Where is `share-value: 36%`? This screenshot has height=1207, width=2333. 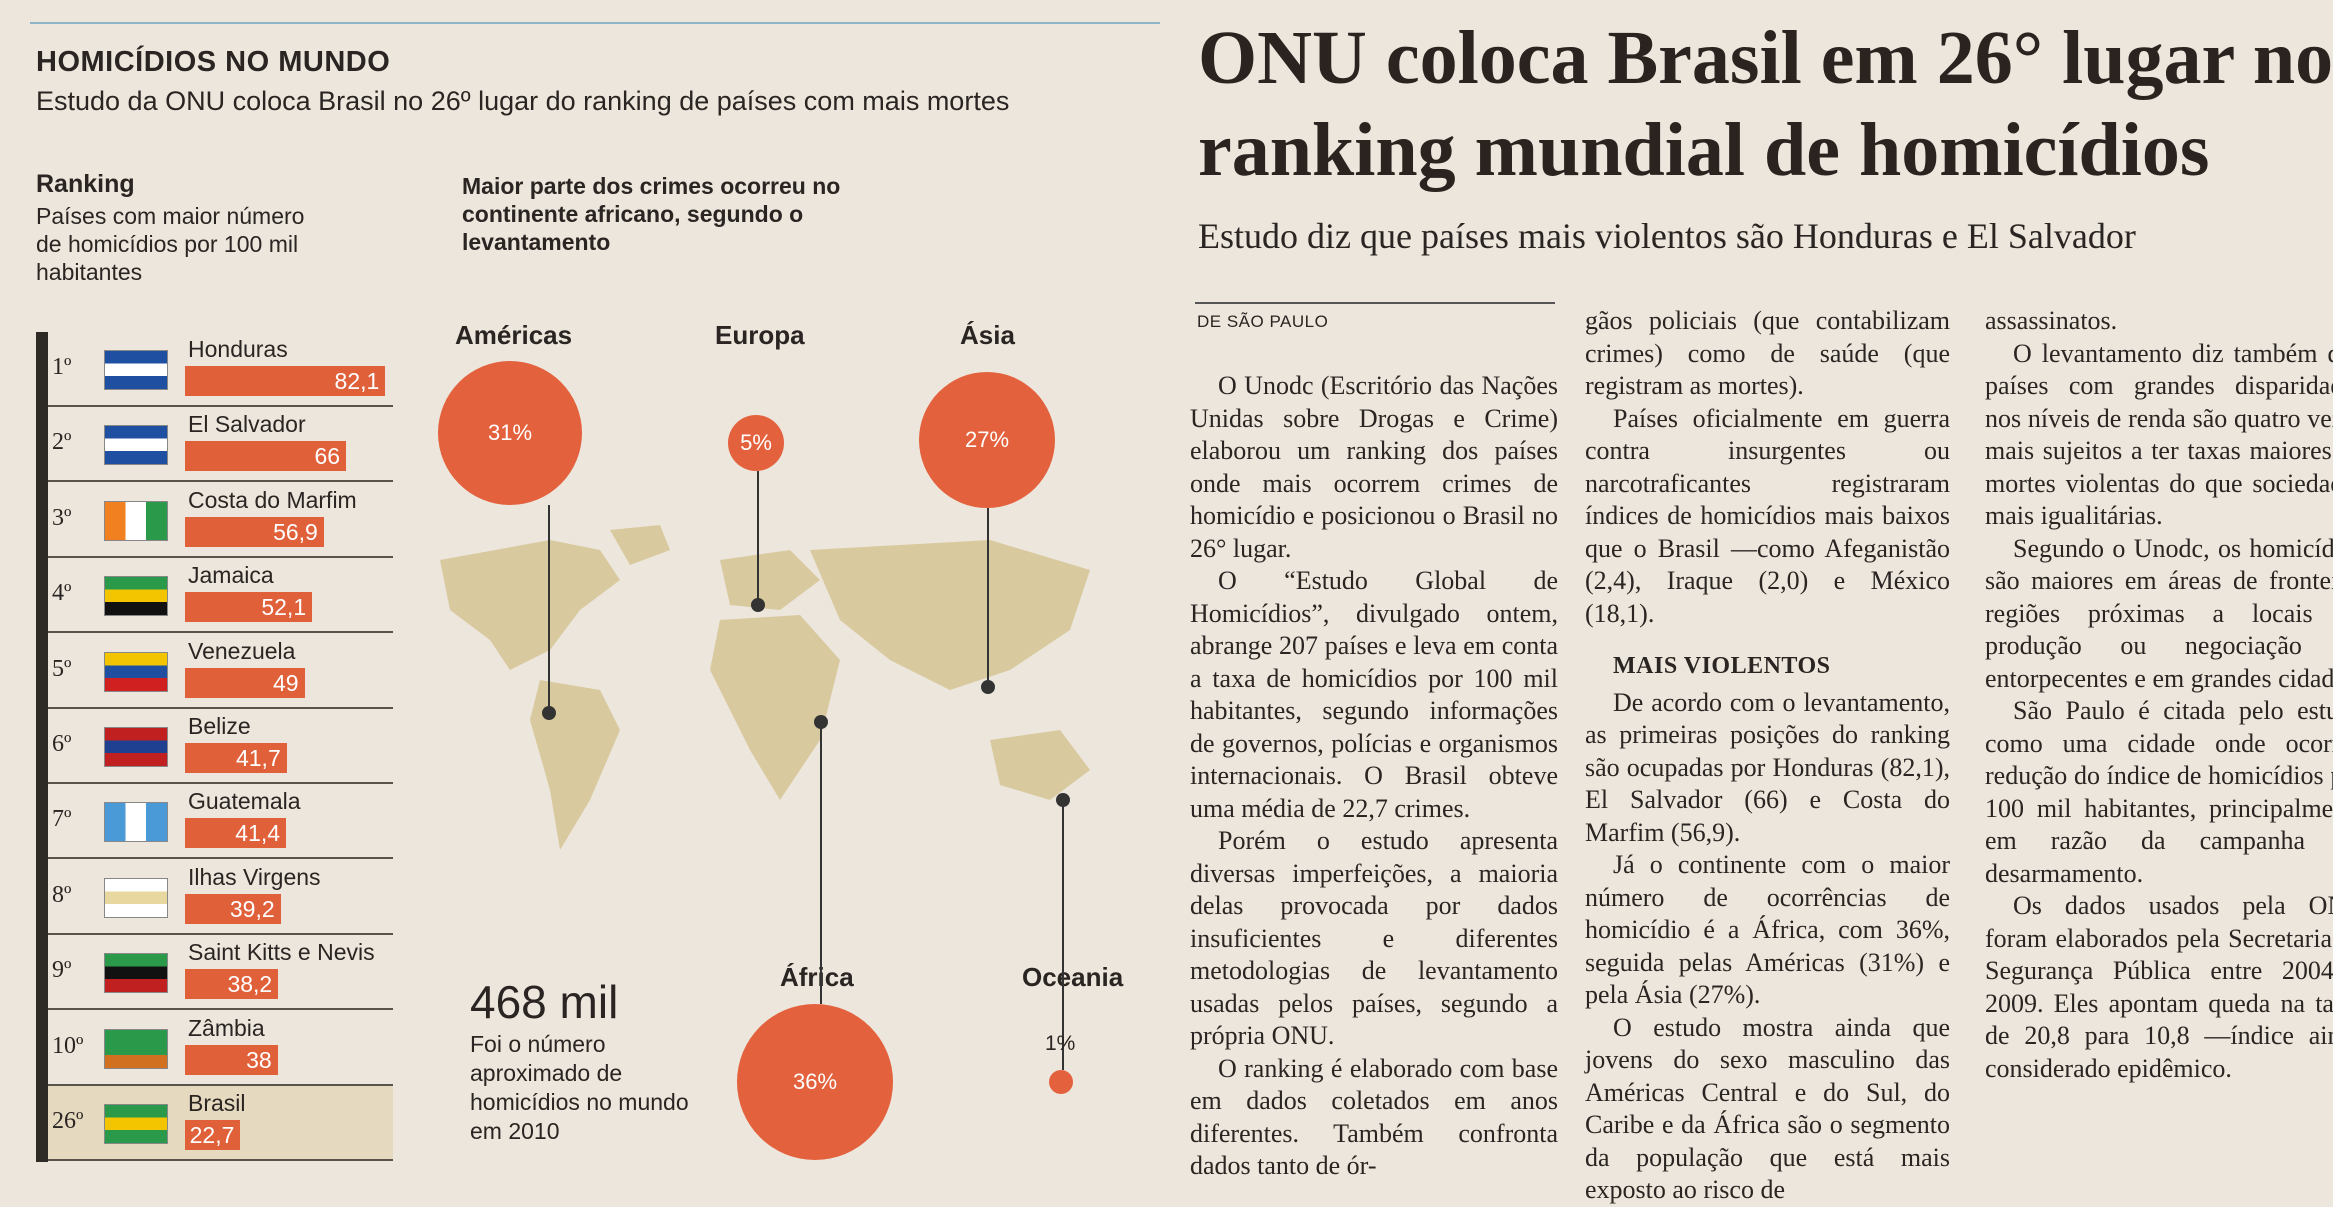
share-value: 36% is located at coordinates (815, 1081).